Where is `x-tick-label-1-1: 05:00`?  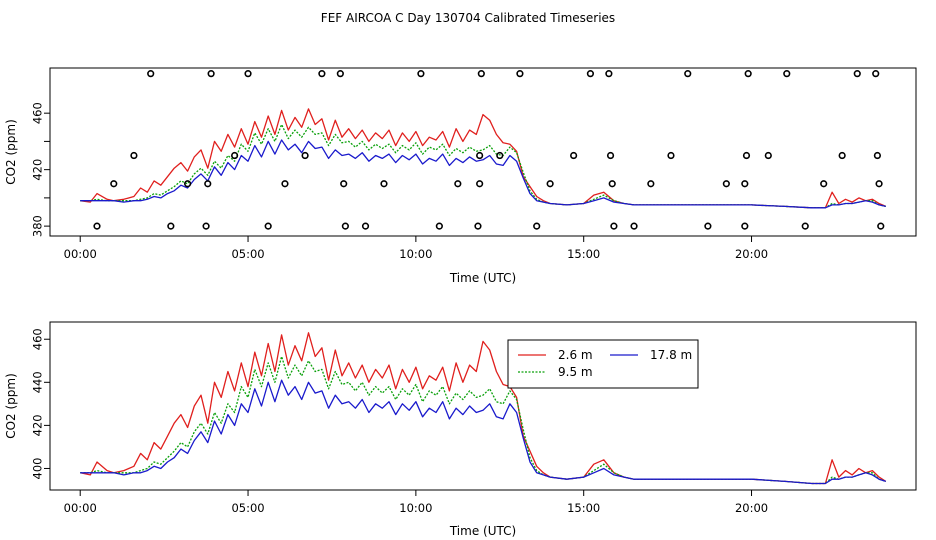
x-tick-label-1-1: 05:00 is located at coordinates (247, 508).